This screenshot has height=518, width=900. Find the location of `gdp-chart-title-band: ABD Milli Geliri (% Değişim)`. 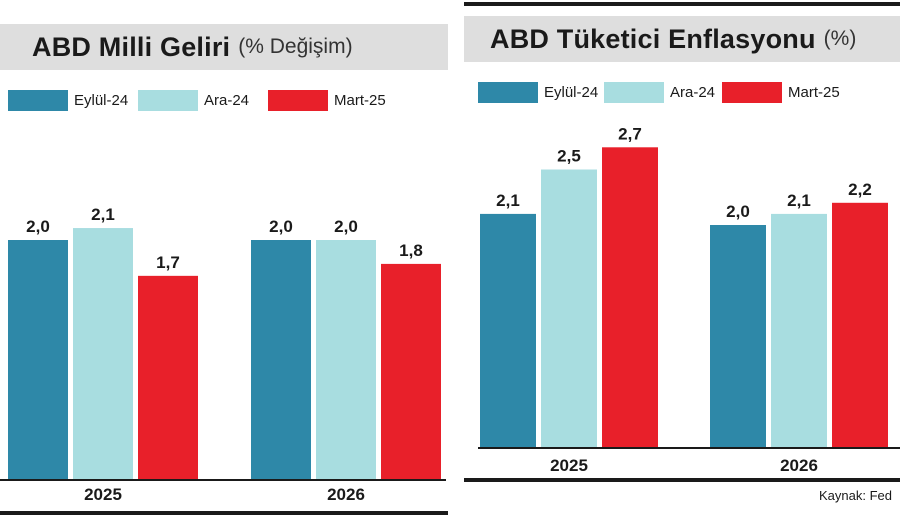

gdp-chart-title-band: ABD Milli Geliri (% Değişim) is located at coordinates (224, 47).